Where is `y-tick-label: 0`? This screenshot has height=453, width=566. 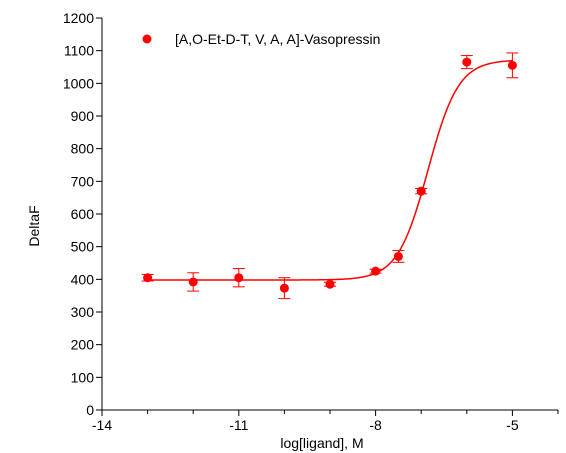 y-tick-label: 0 is located at coordinates (90, 410).